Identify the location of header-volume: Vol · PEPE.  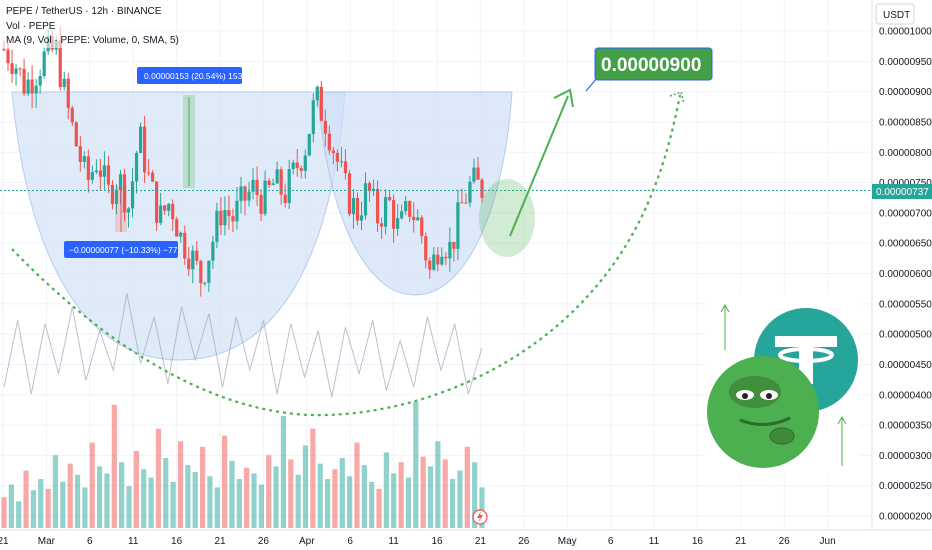
(31, 26).